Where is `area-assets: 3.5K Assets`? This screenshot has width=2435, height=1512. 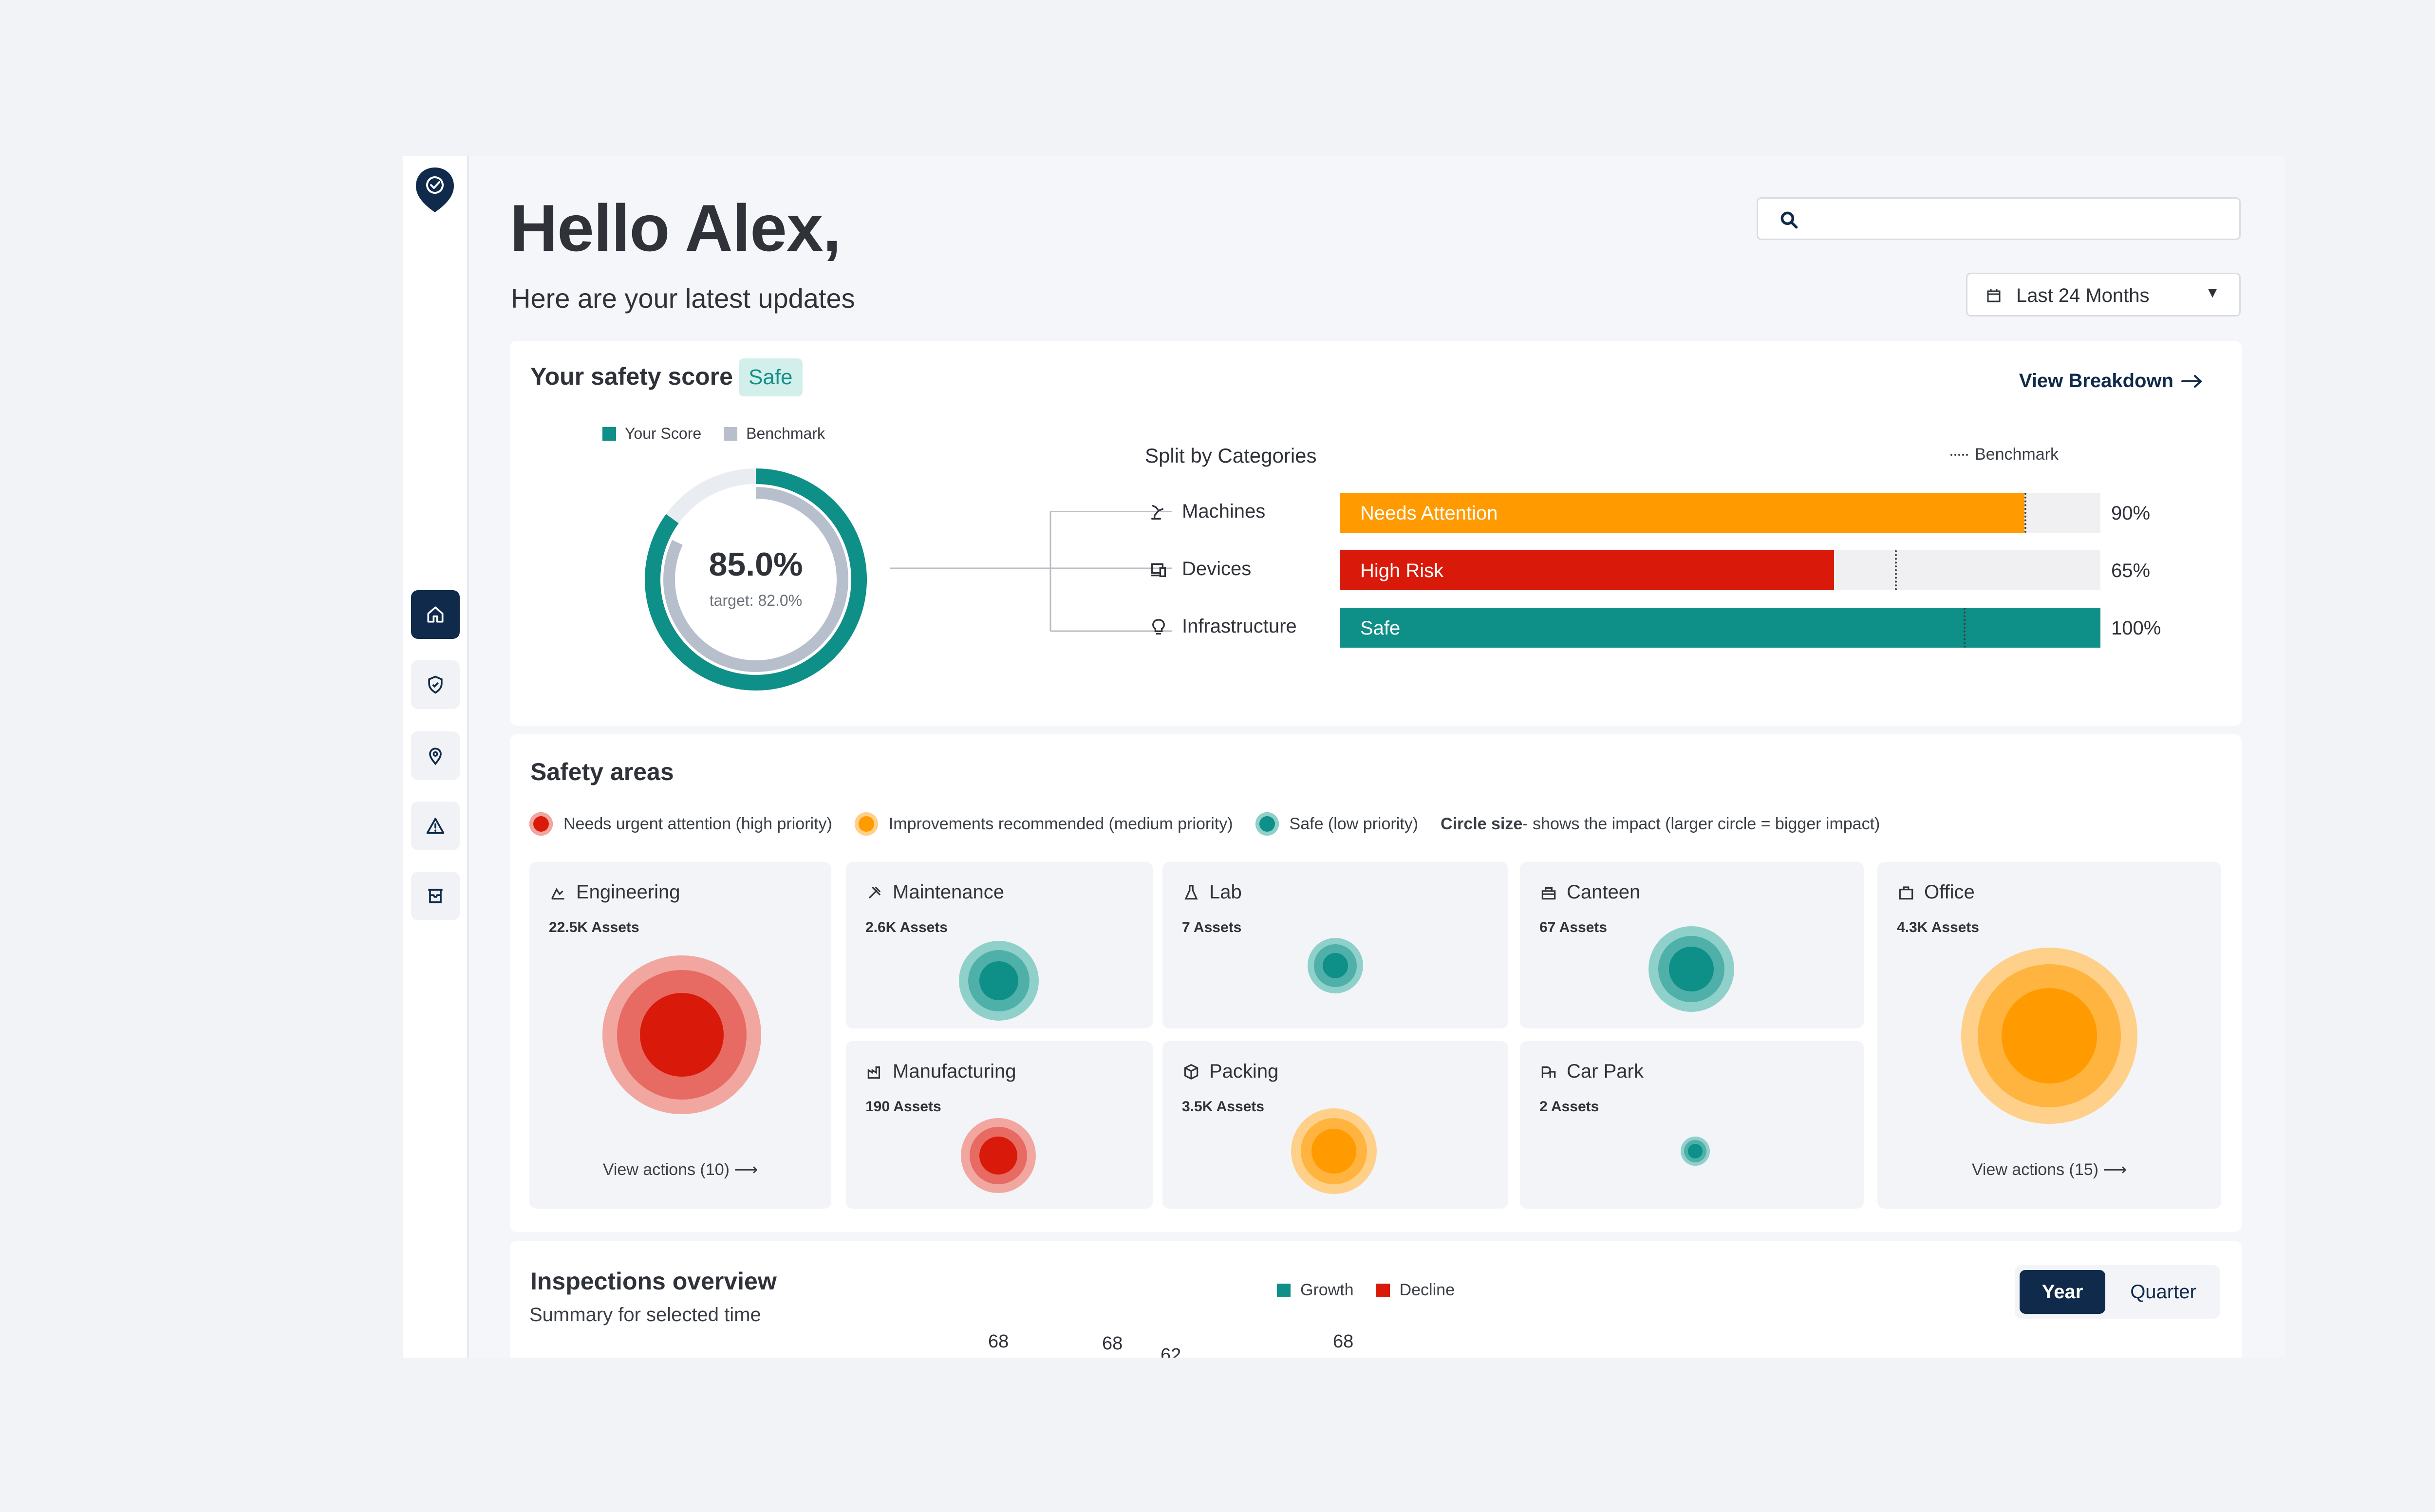
area-assets: 3.5K Assets is located at coordinates (1223, 1107).